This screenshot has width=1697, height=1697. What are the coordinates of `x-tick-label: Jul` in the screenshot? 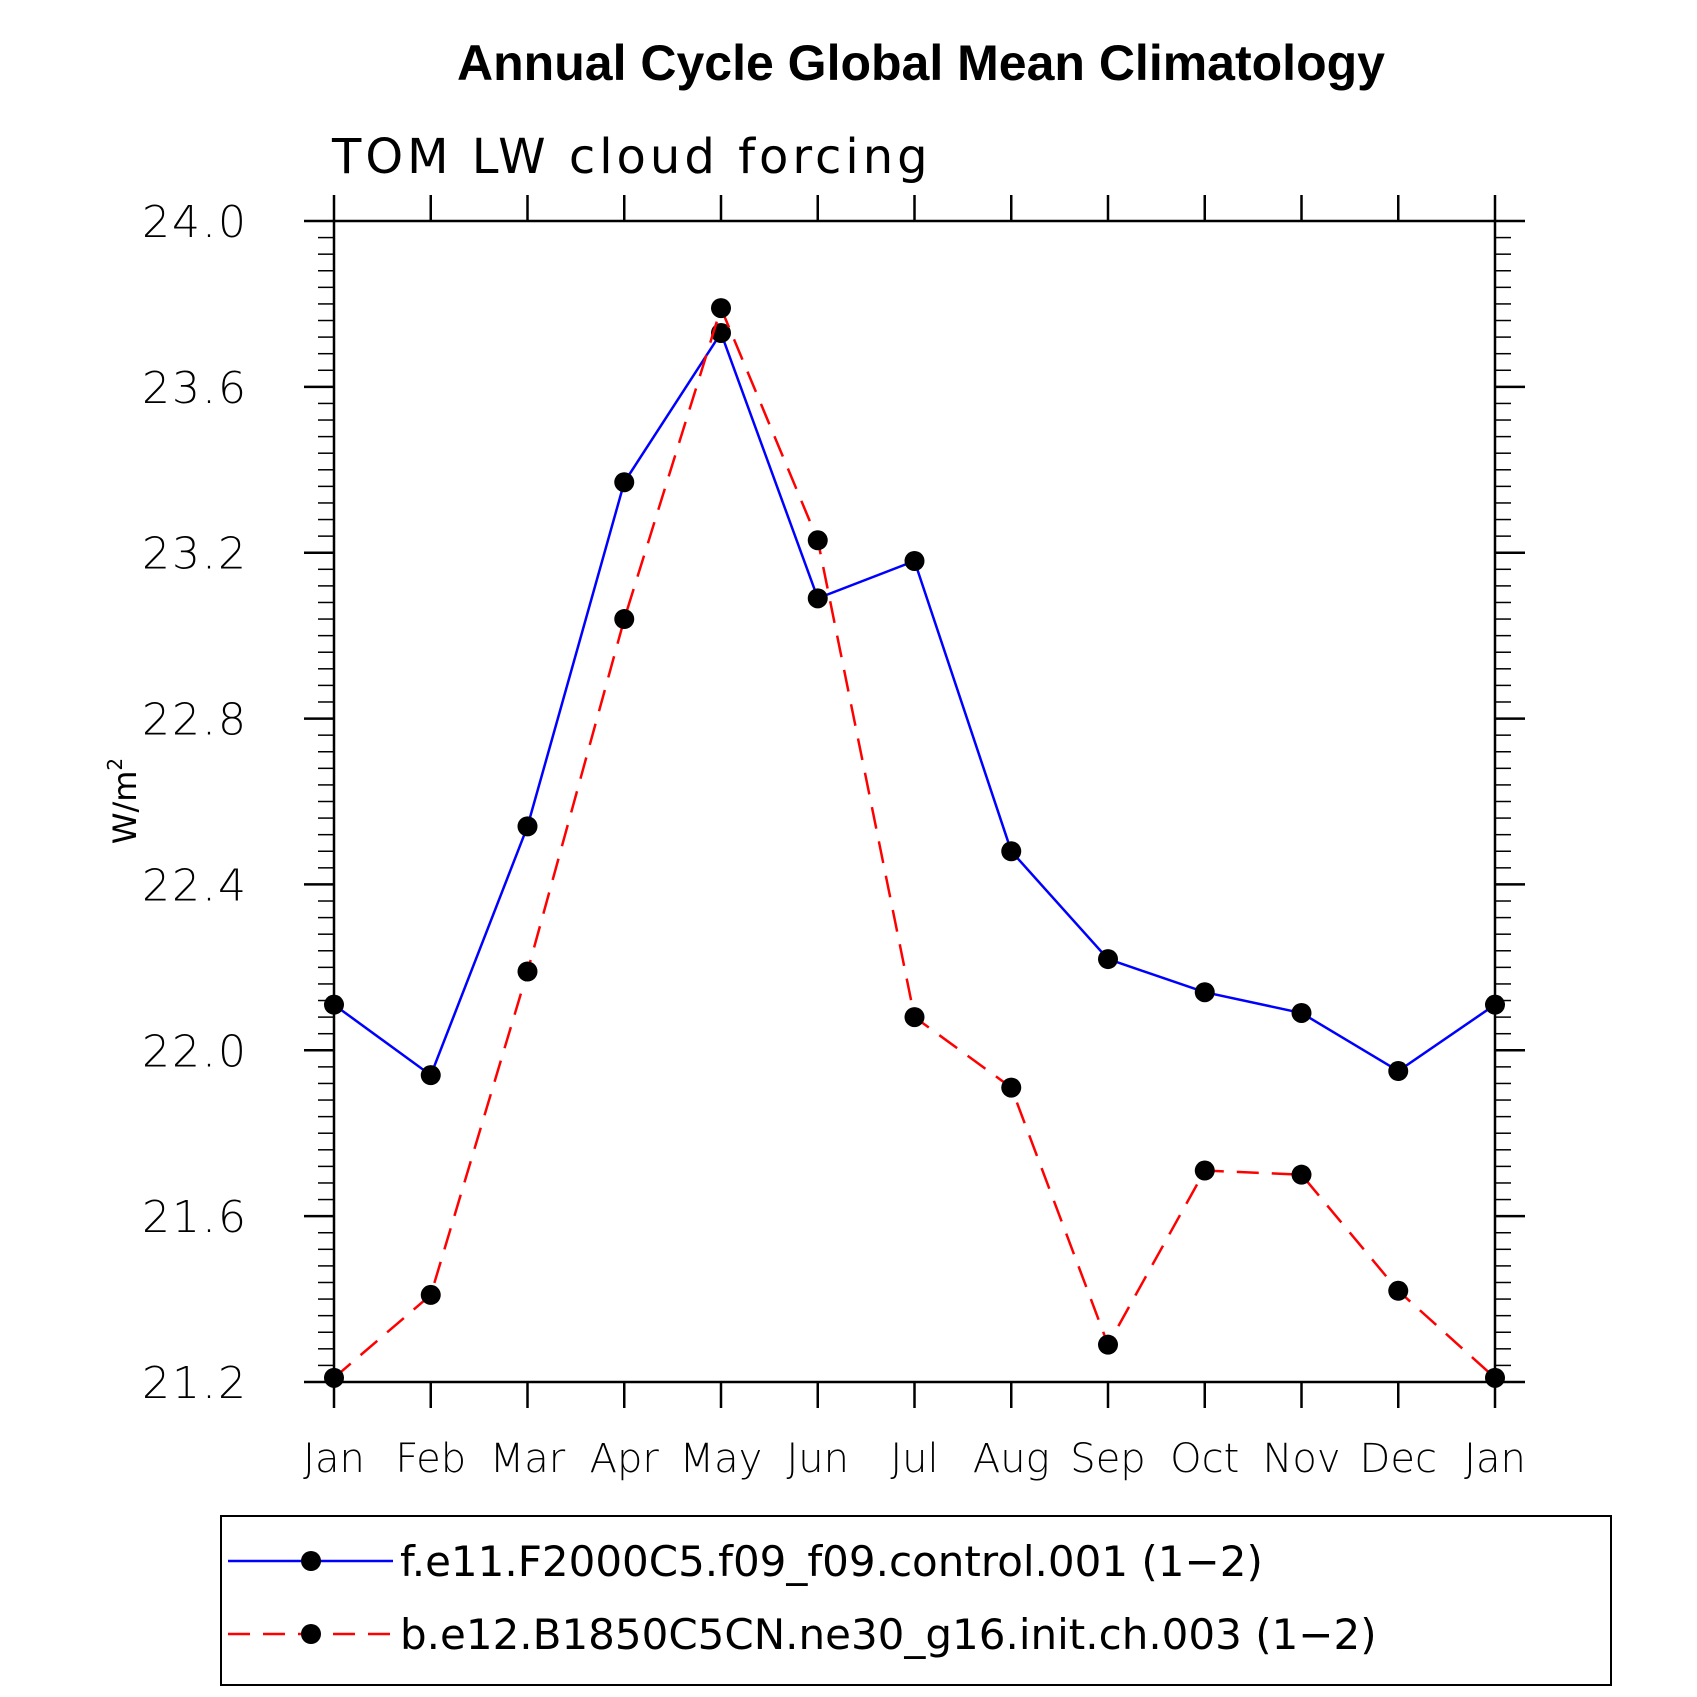 It's located at (914, 1459).